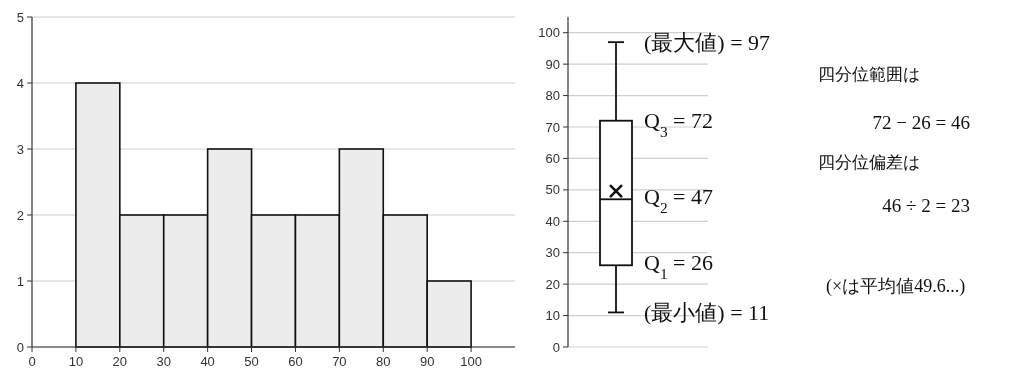  Describe the element at coordinates (20, 149) in the screenshot. I see `y-tick-label: 3` at that location.